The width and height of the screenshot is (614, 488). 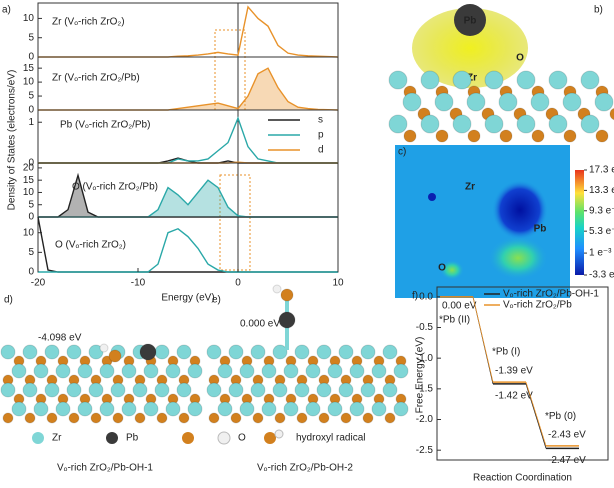 What do you see at coordinates (238, 283) in the screenshot?
I see `x-tick-label: 0` at bounding box center [238, 283].